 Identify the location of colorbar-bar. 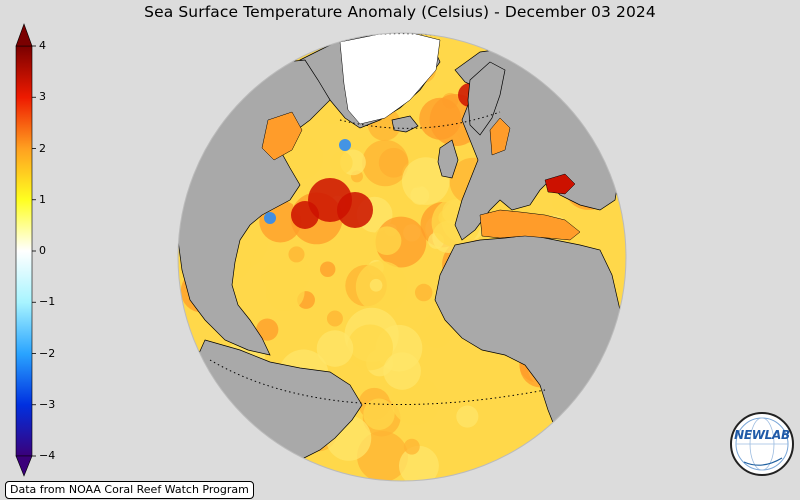
(24, 251).